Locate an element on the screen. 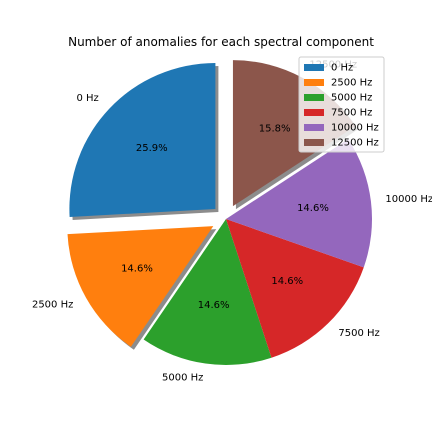 Image resolution: width=432 pixels, height=432 pixels. slice-0-hz is located at coordinates (142, 139).